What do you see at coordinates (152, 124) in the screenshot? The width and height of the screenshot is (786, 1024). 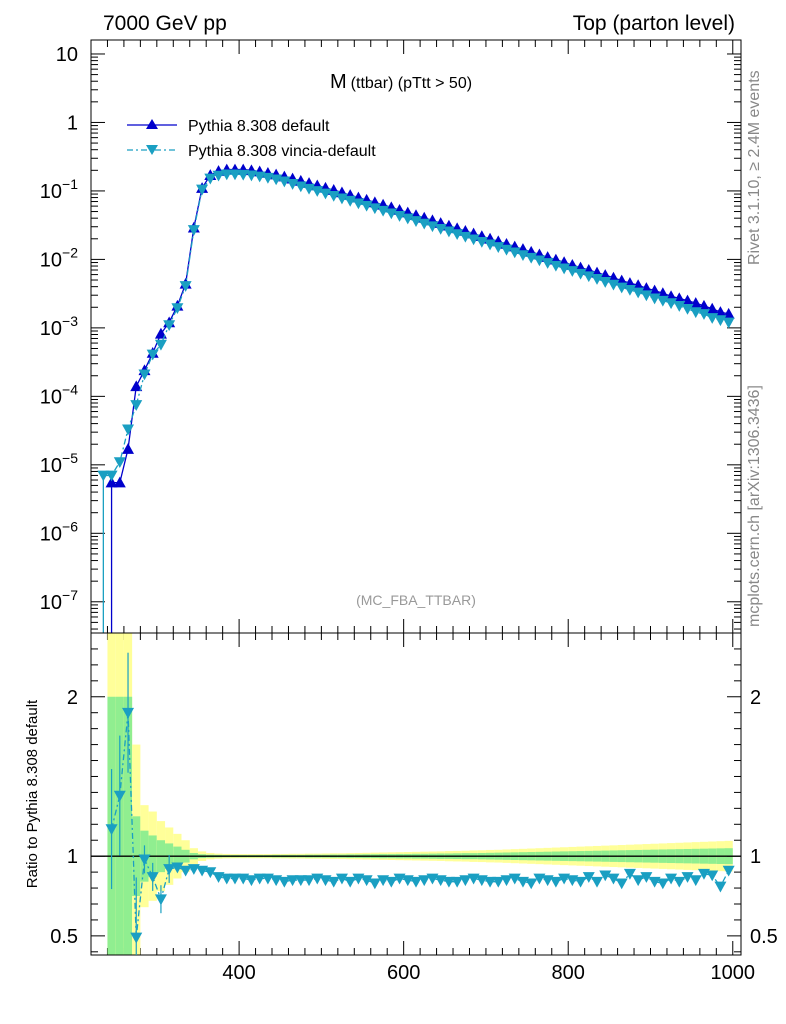 I see `legend-marker-default` at bounding box center [152, 124].